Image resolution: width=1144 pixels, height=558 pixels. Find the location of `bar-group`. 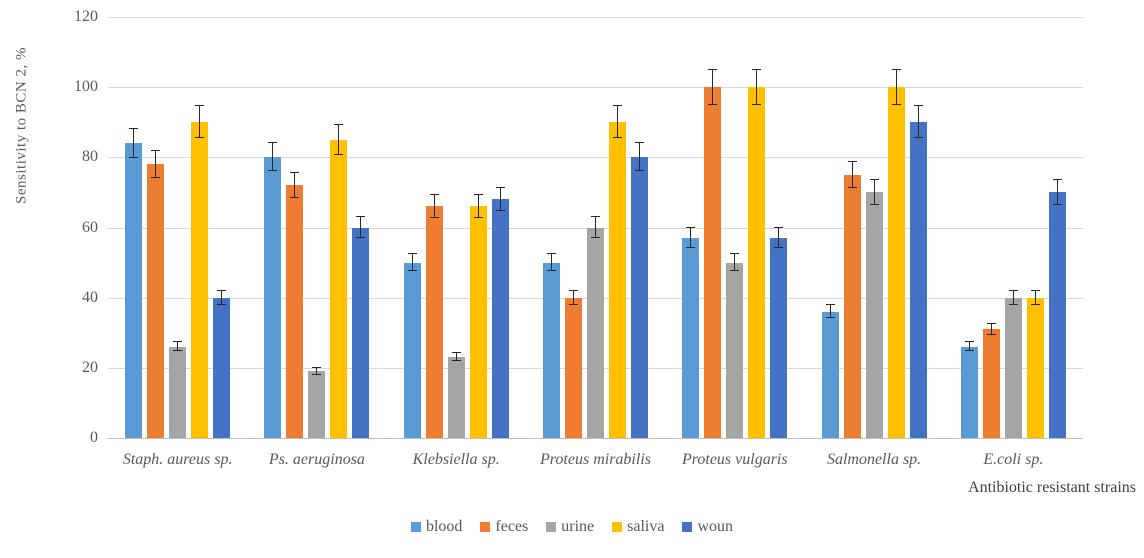

bar-group is located at coordinates (456, 227).